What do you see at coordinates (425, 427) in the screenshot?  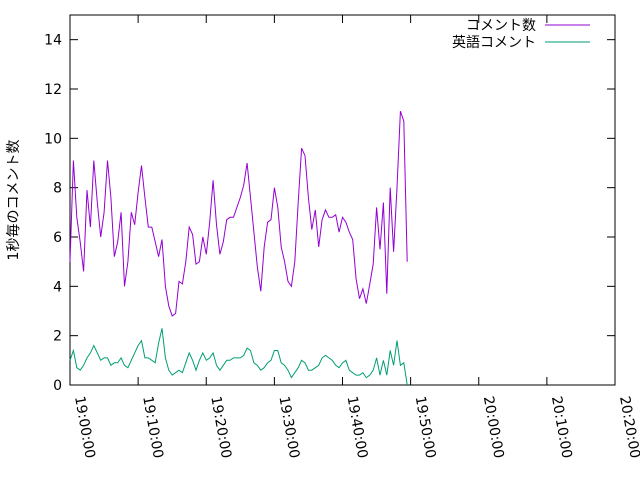 I see `x-tick-label: 19:50:00` at bounding box center [425, 427].